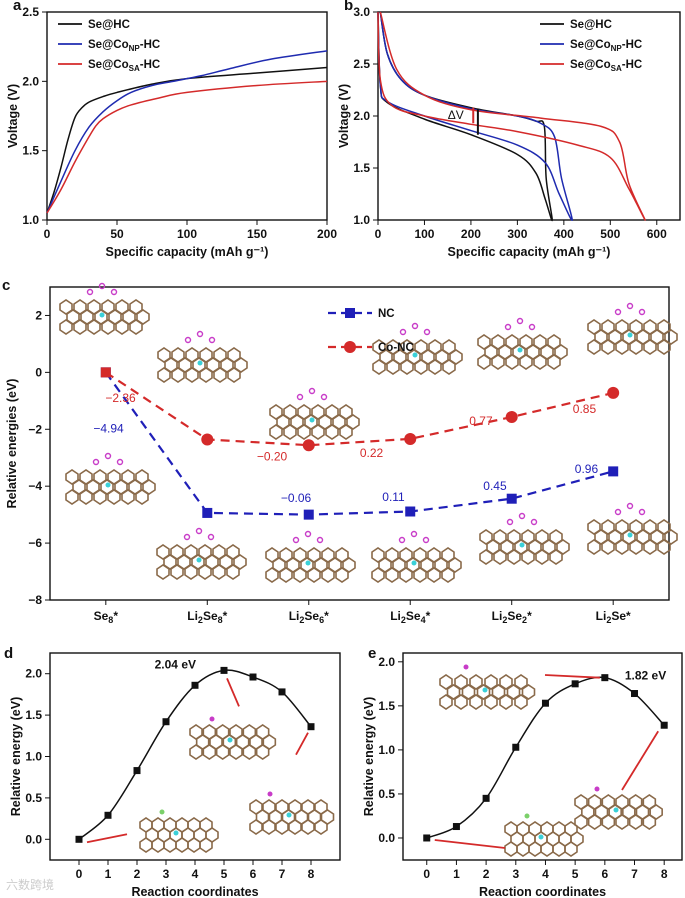 This screenshot has width=685, height=898. What do you see at coordinates (124, 66) in the screenshot?
I see `legend-label: Se@CoSA-HC` at bounding box center [124, 66].